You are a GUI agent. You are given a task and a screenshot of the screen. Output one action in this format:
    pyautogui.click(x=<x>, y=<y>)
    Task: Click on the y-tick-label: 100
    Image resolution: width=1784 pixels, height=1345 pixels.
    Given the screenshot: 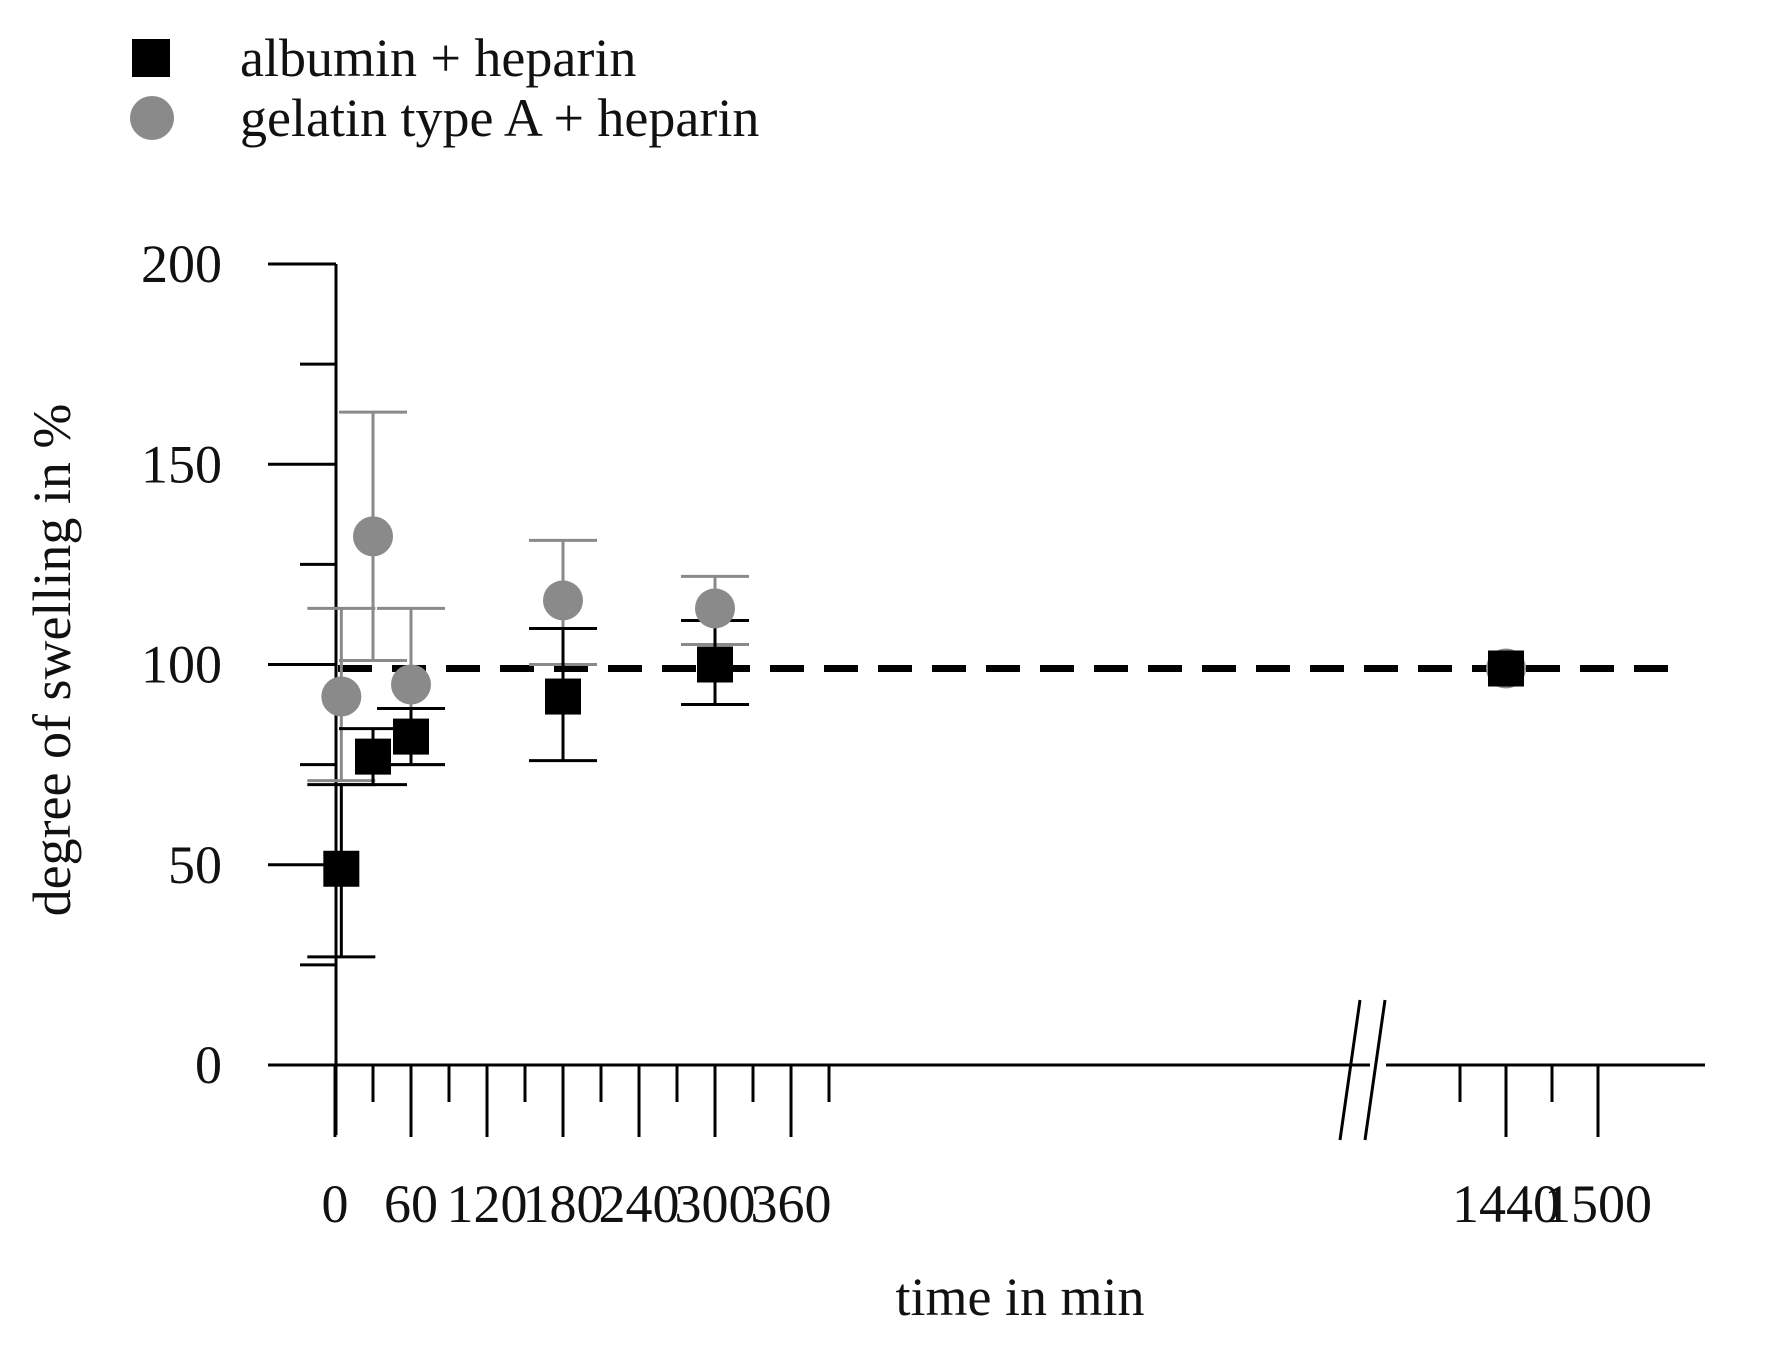 What is the action you would take?
    pyautogui.click(x=181, y=665)
    